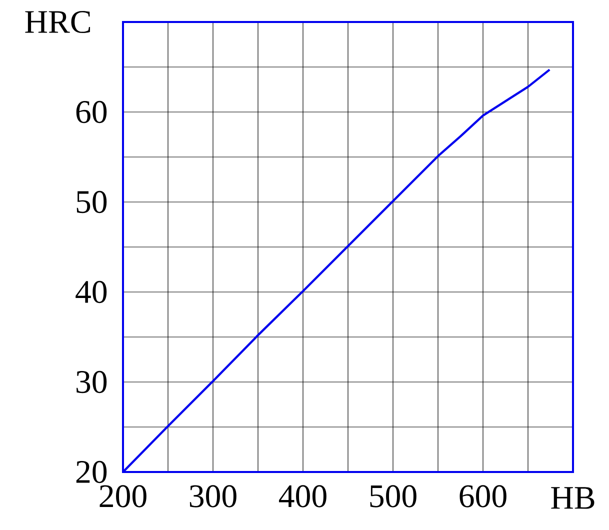 Image resolution: width=609 pixels, height=530 pixels. I want to click on y-tick-label: 60, so click(91, 112).